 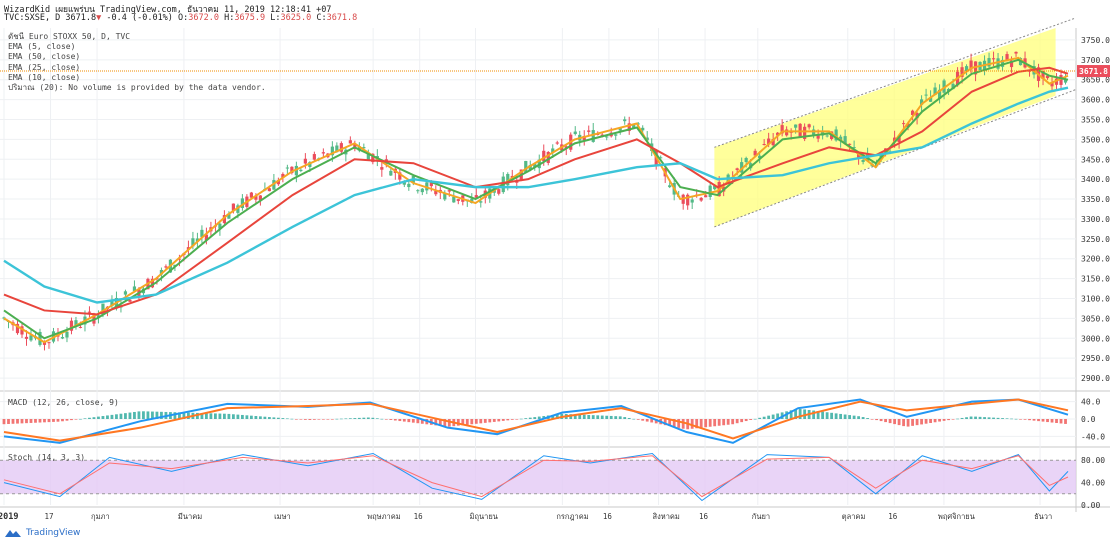 I want to click on time-tick-label: พฤษภาคม, so click(x=384, y=516).